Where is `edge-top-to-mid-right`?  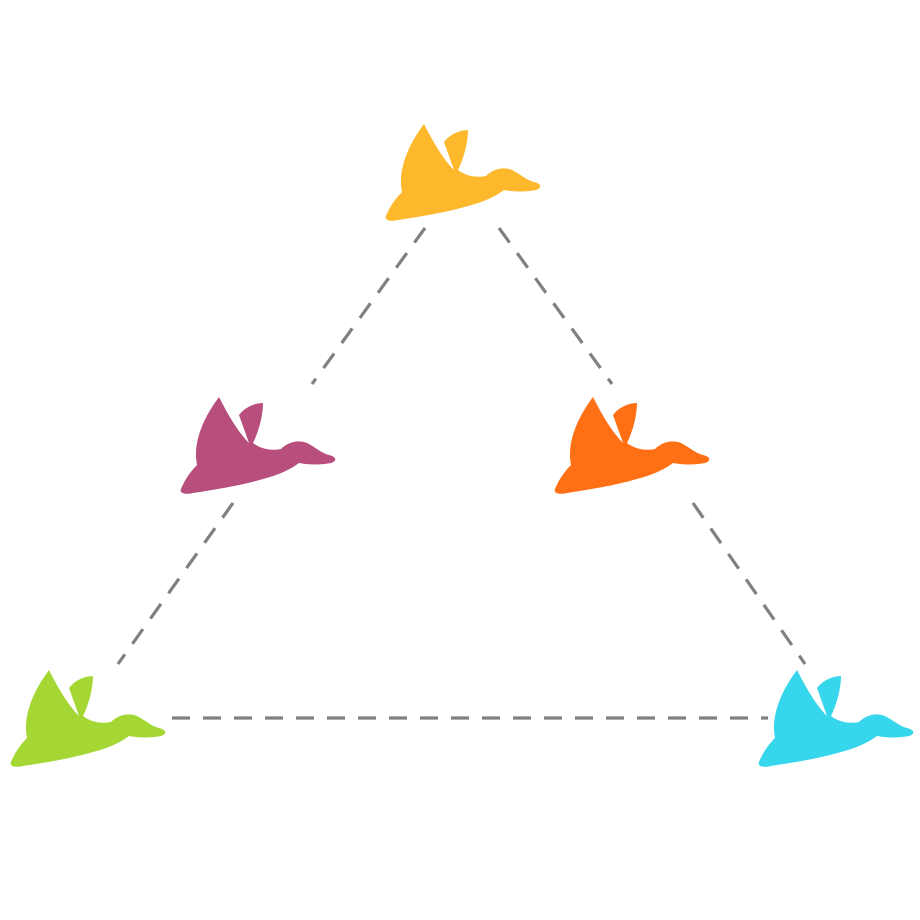
edge-top-to-mid-right is located at coordinates (555, 306).